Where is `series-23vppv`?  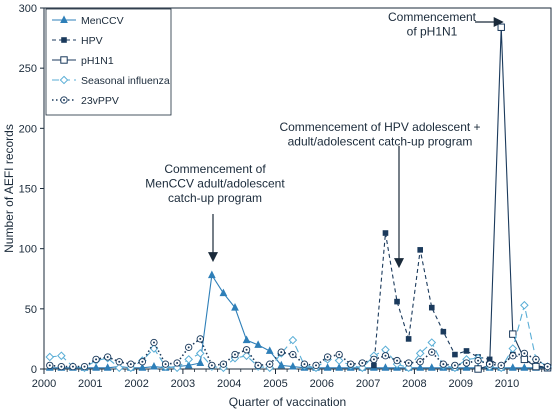 series-23vppv is located at coordinates (299, 353).